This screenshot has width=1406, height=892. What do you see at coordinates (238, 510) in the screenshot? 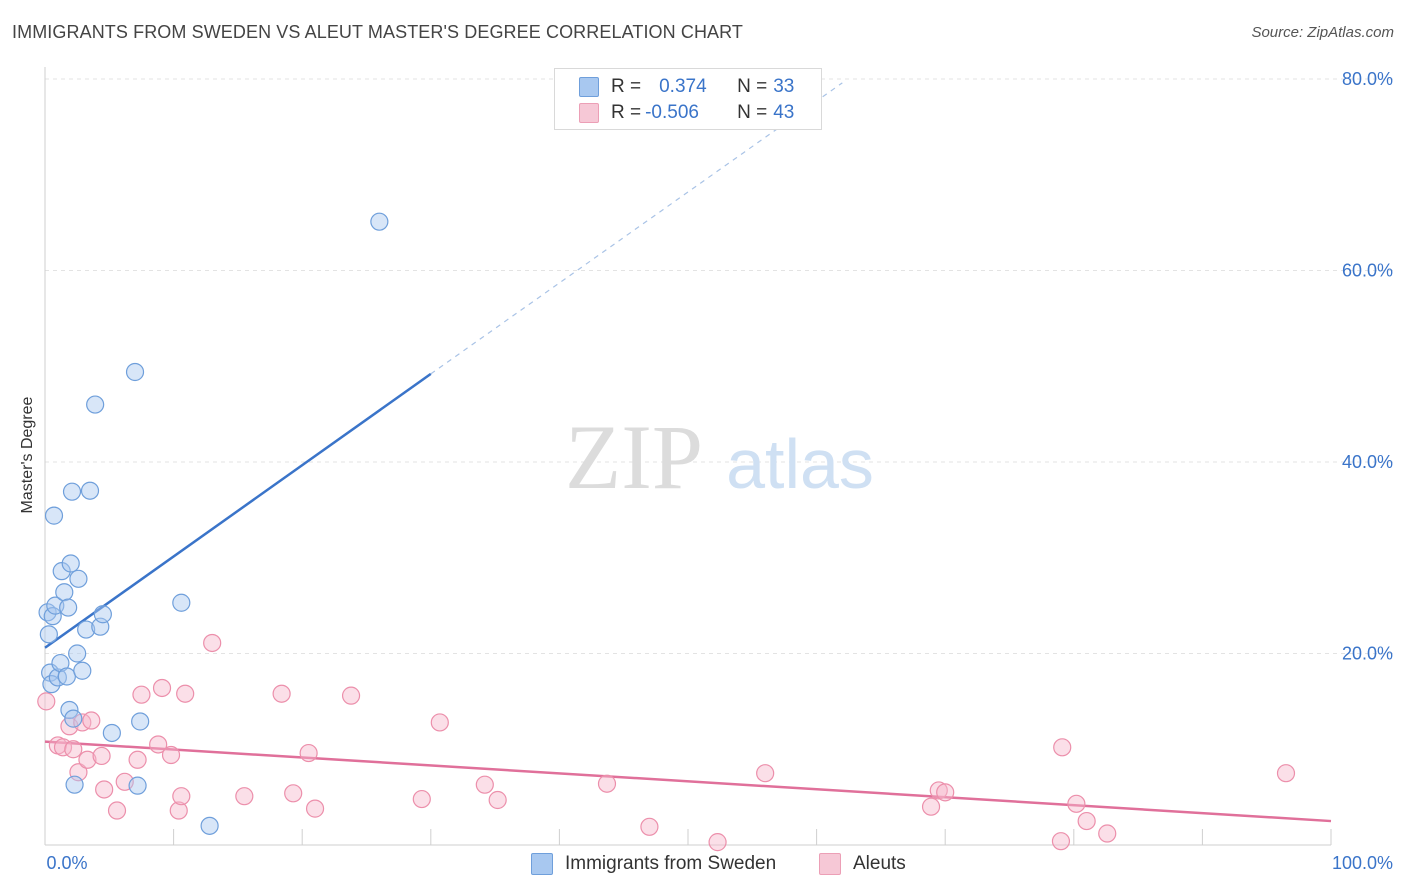
I see `sweden-trend-line` at bounding box center [238, 510].